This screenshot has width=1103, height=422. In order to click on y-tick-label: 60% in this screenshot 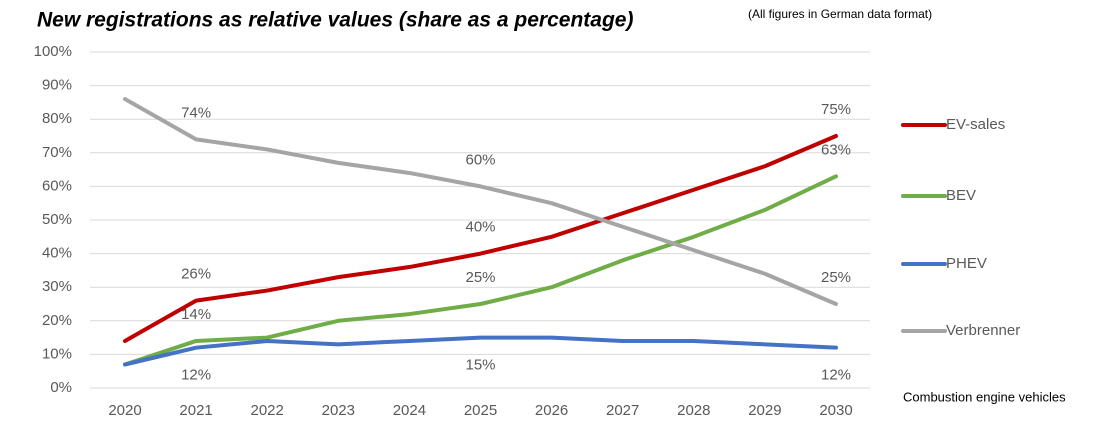, I will do `click(57, 185)`.